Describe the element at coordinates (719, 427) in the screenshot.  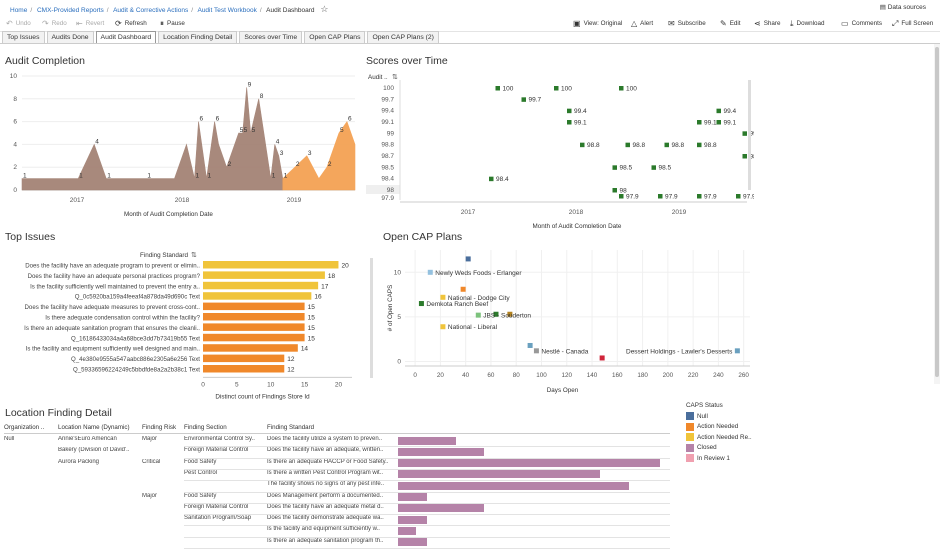
I see `legend-item-action-needed: Action Needed` at that location.